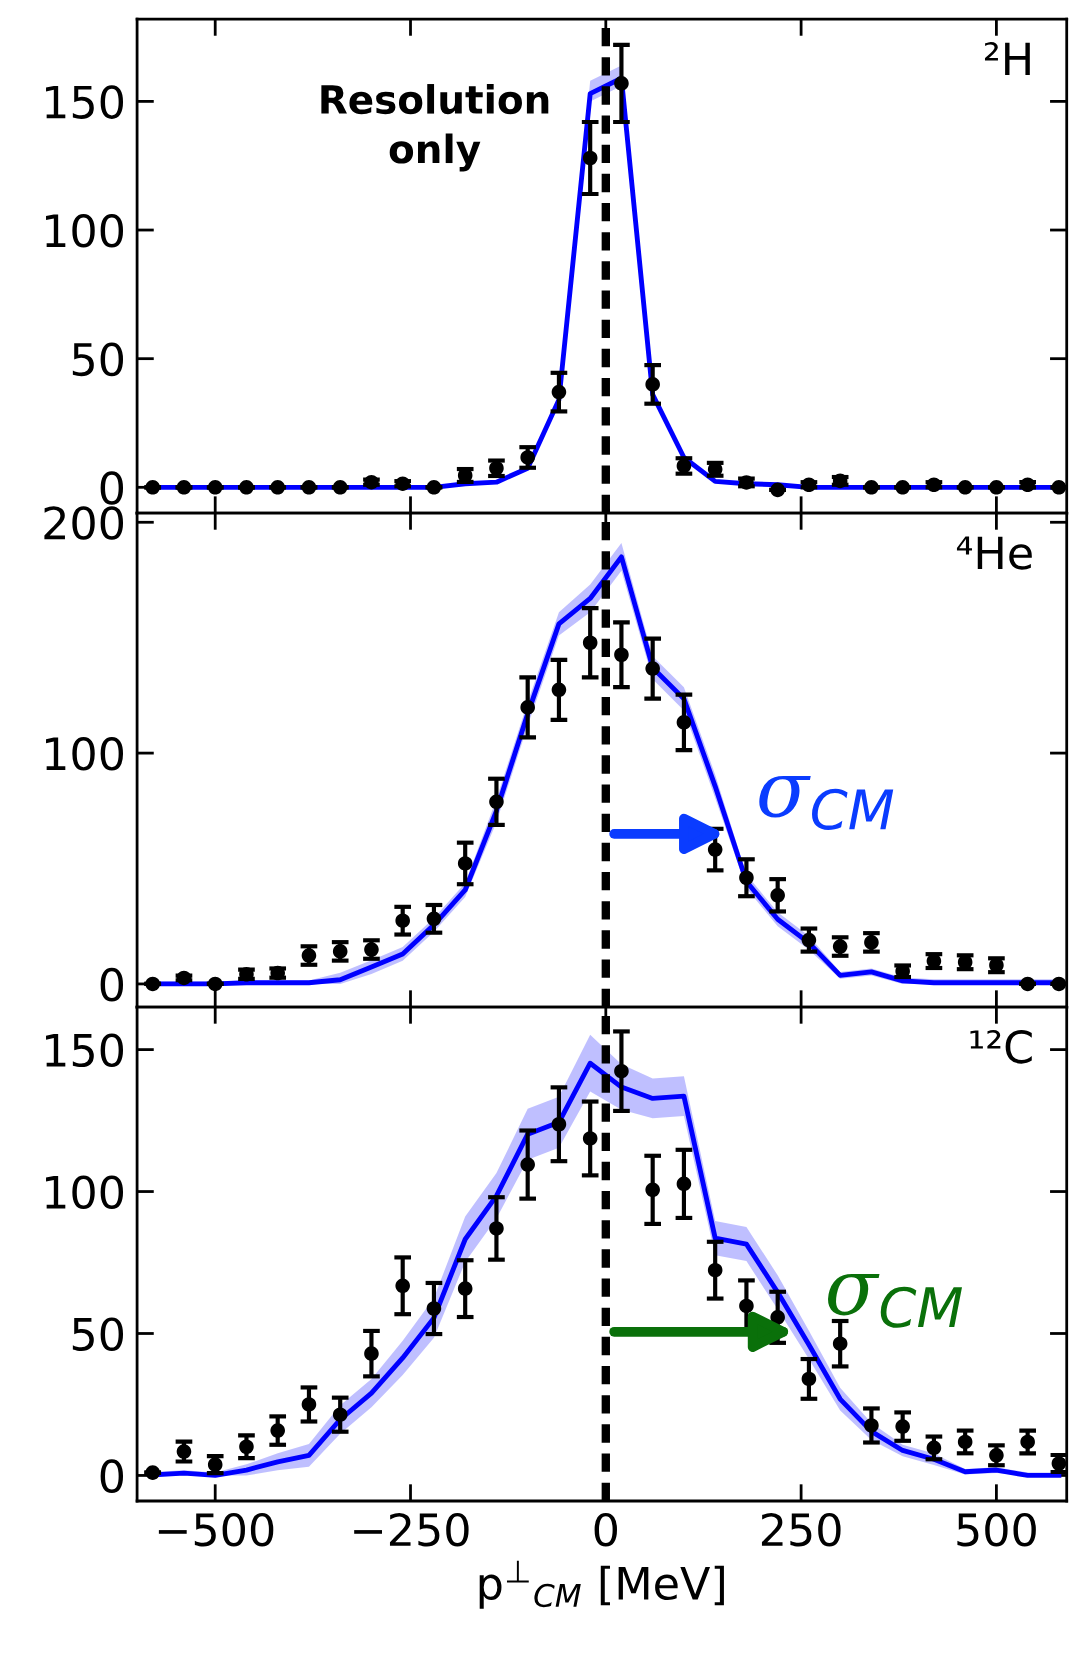  I want to click on chart-title: ²H, so click(1007, 59).